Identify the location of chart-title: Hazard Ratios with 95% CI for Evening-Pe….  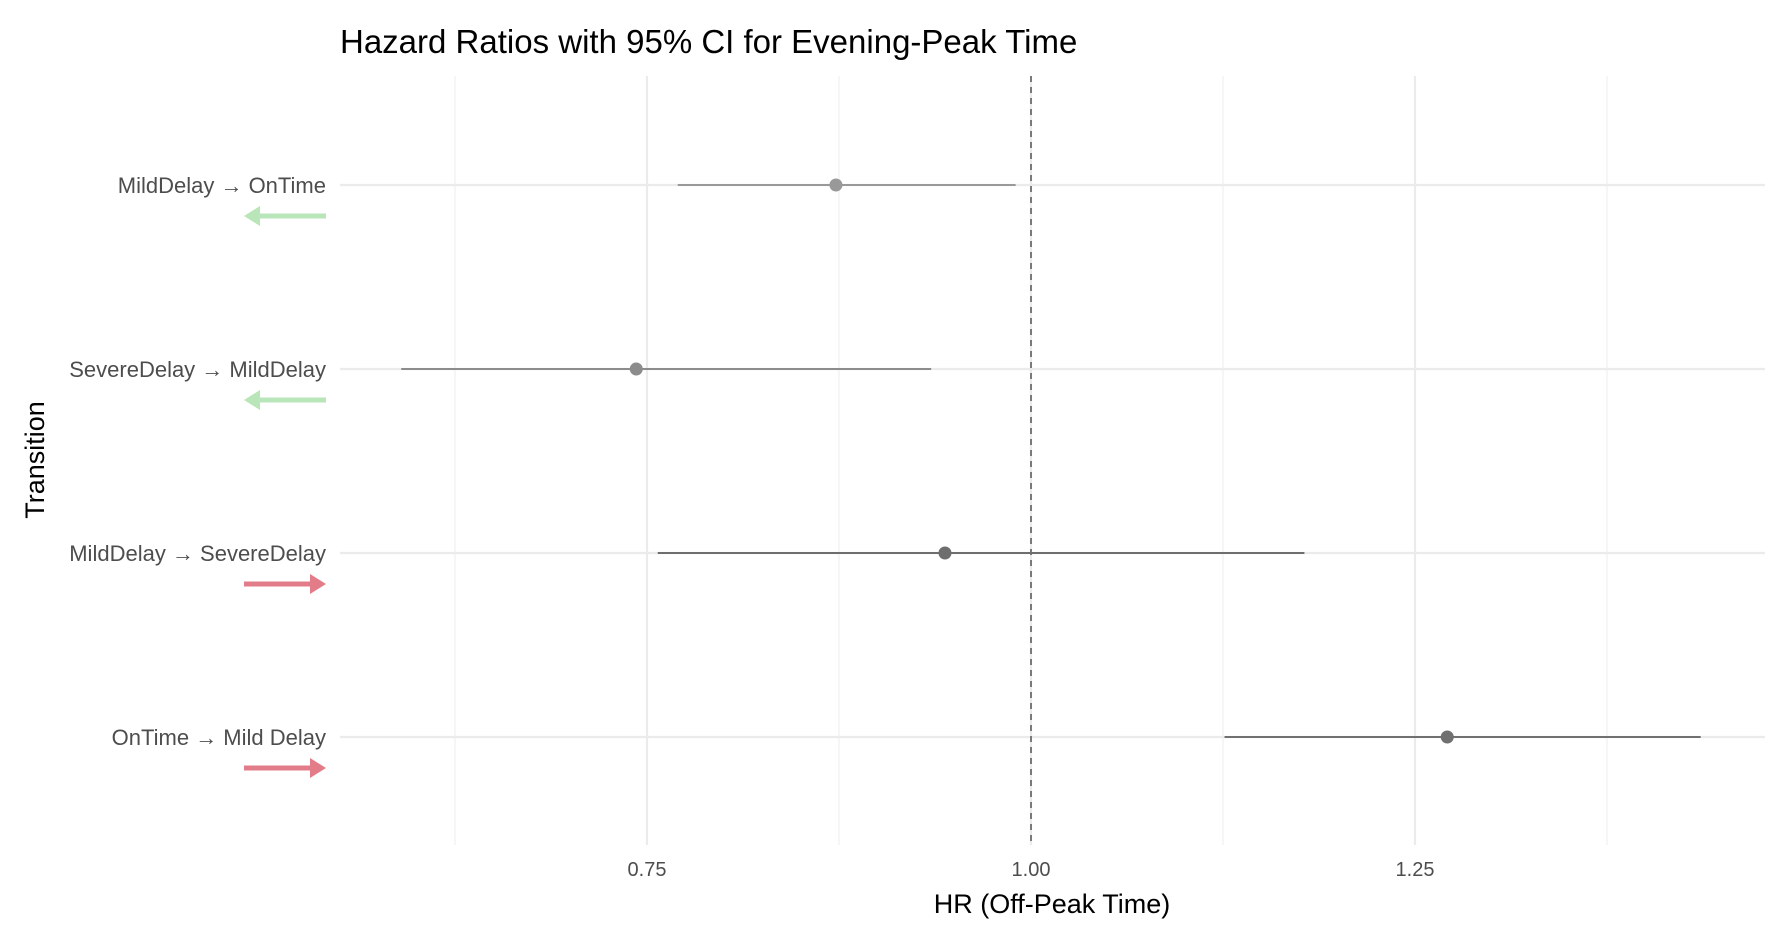
(708, 41).